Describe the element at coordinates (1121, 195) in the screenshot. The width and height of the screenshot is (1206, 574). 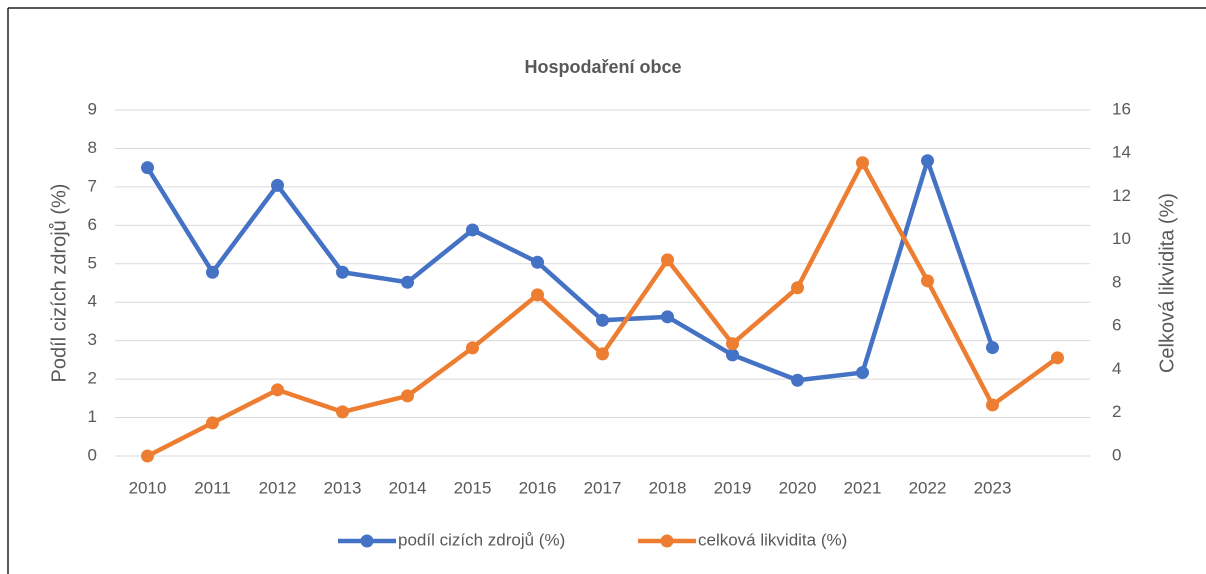
I see `y2-tick-label: 12` at that location.